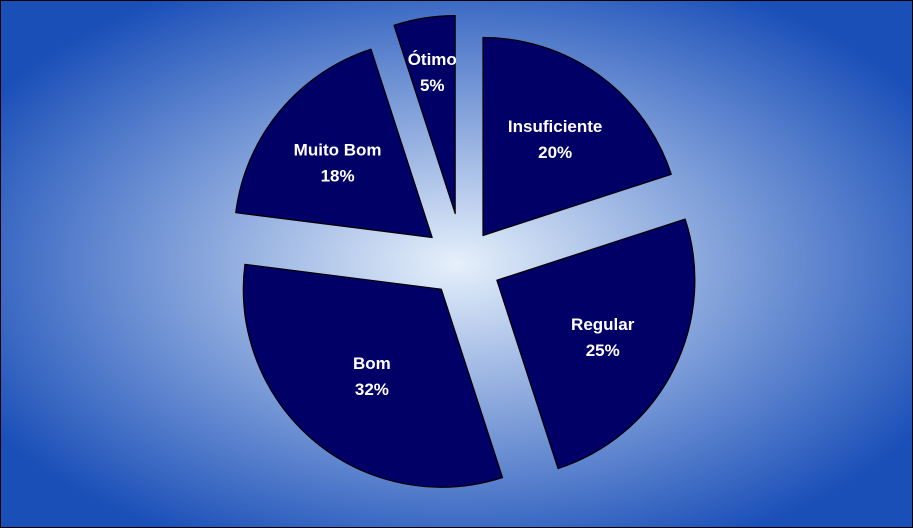 Image resolution: width=913 pixels, height=528 pixels. What do you see at coordinates (603, 350) in the screenshot?
I see `slice-value-regular: 25%` at bounding box center [603, 350].